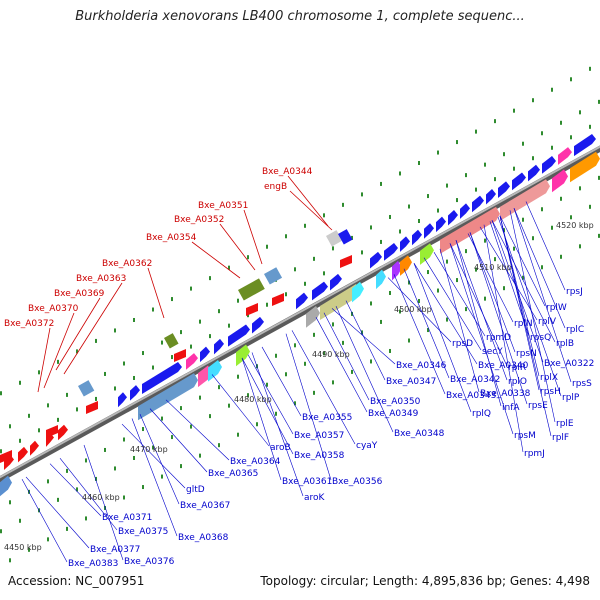  What do you see at coordinates (571, 398) in the screenshot?
I see `blue-gene-label: rplP` at bounding box center [571, 398].